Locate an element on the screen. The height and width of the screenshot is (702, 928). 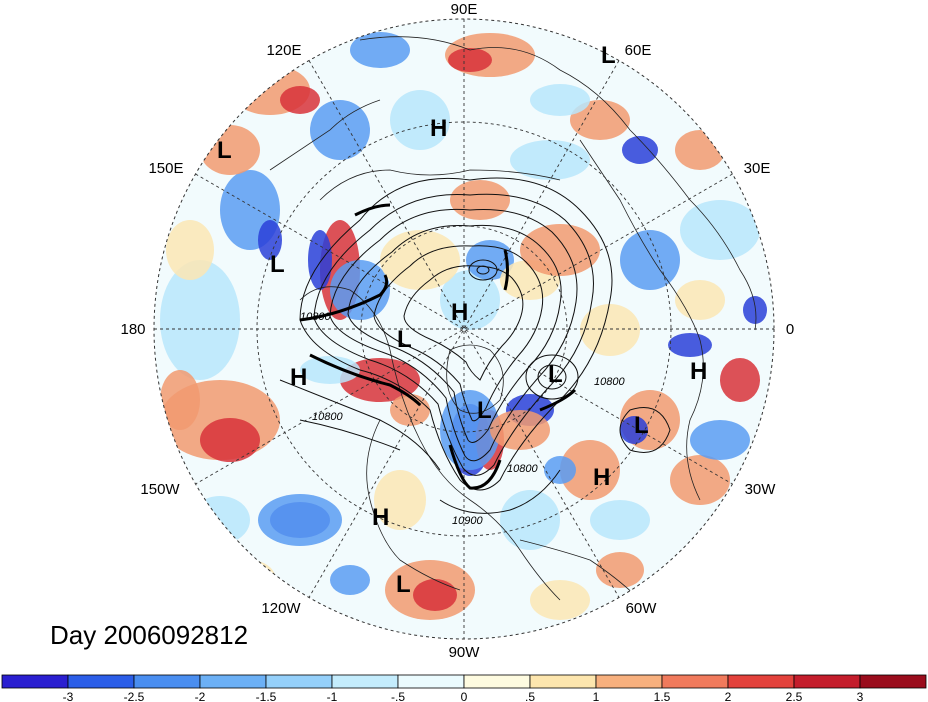
contour-pole-low-inner is located at coordinates (483, 270).